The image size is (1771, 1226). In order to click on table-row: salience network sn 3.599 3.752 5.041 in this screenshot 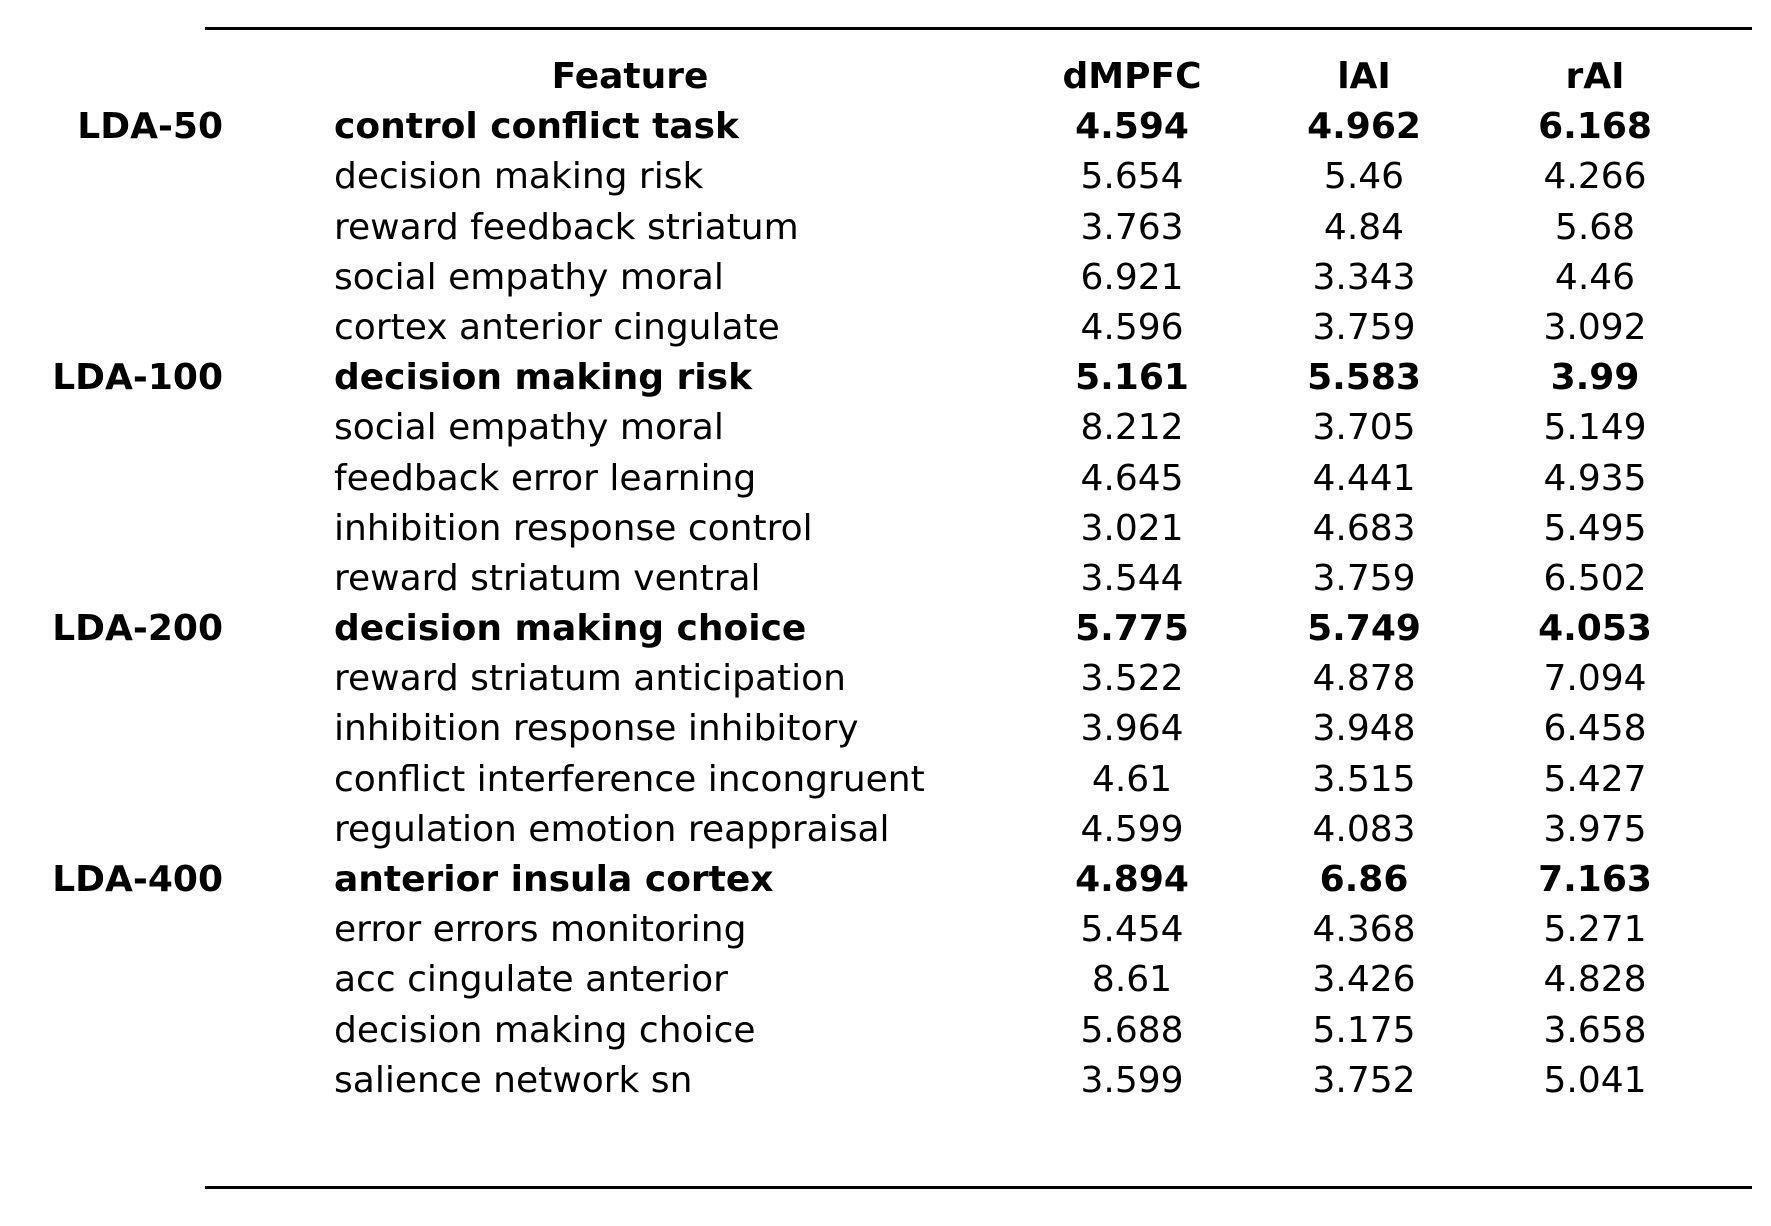, I will do `click(885, 1081)`.